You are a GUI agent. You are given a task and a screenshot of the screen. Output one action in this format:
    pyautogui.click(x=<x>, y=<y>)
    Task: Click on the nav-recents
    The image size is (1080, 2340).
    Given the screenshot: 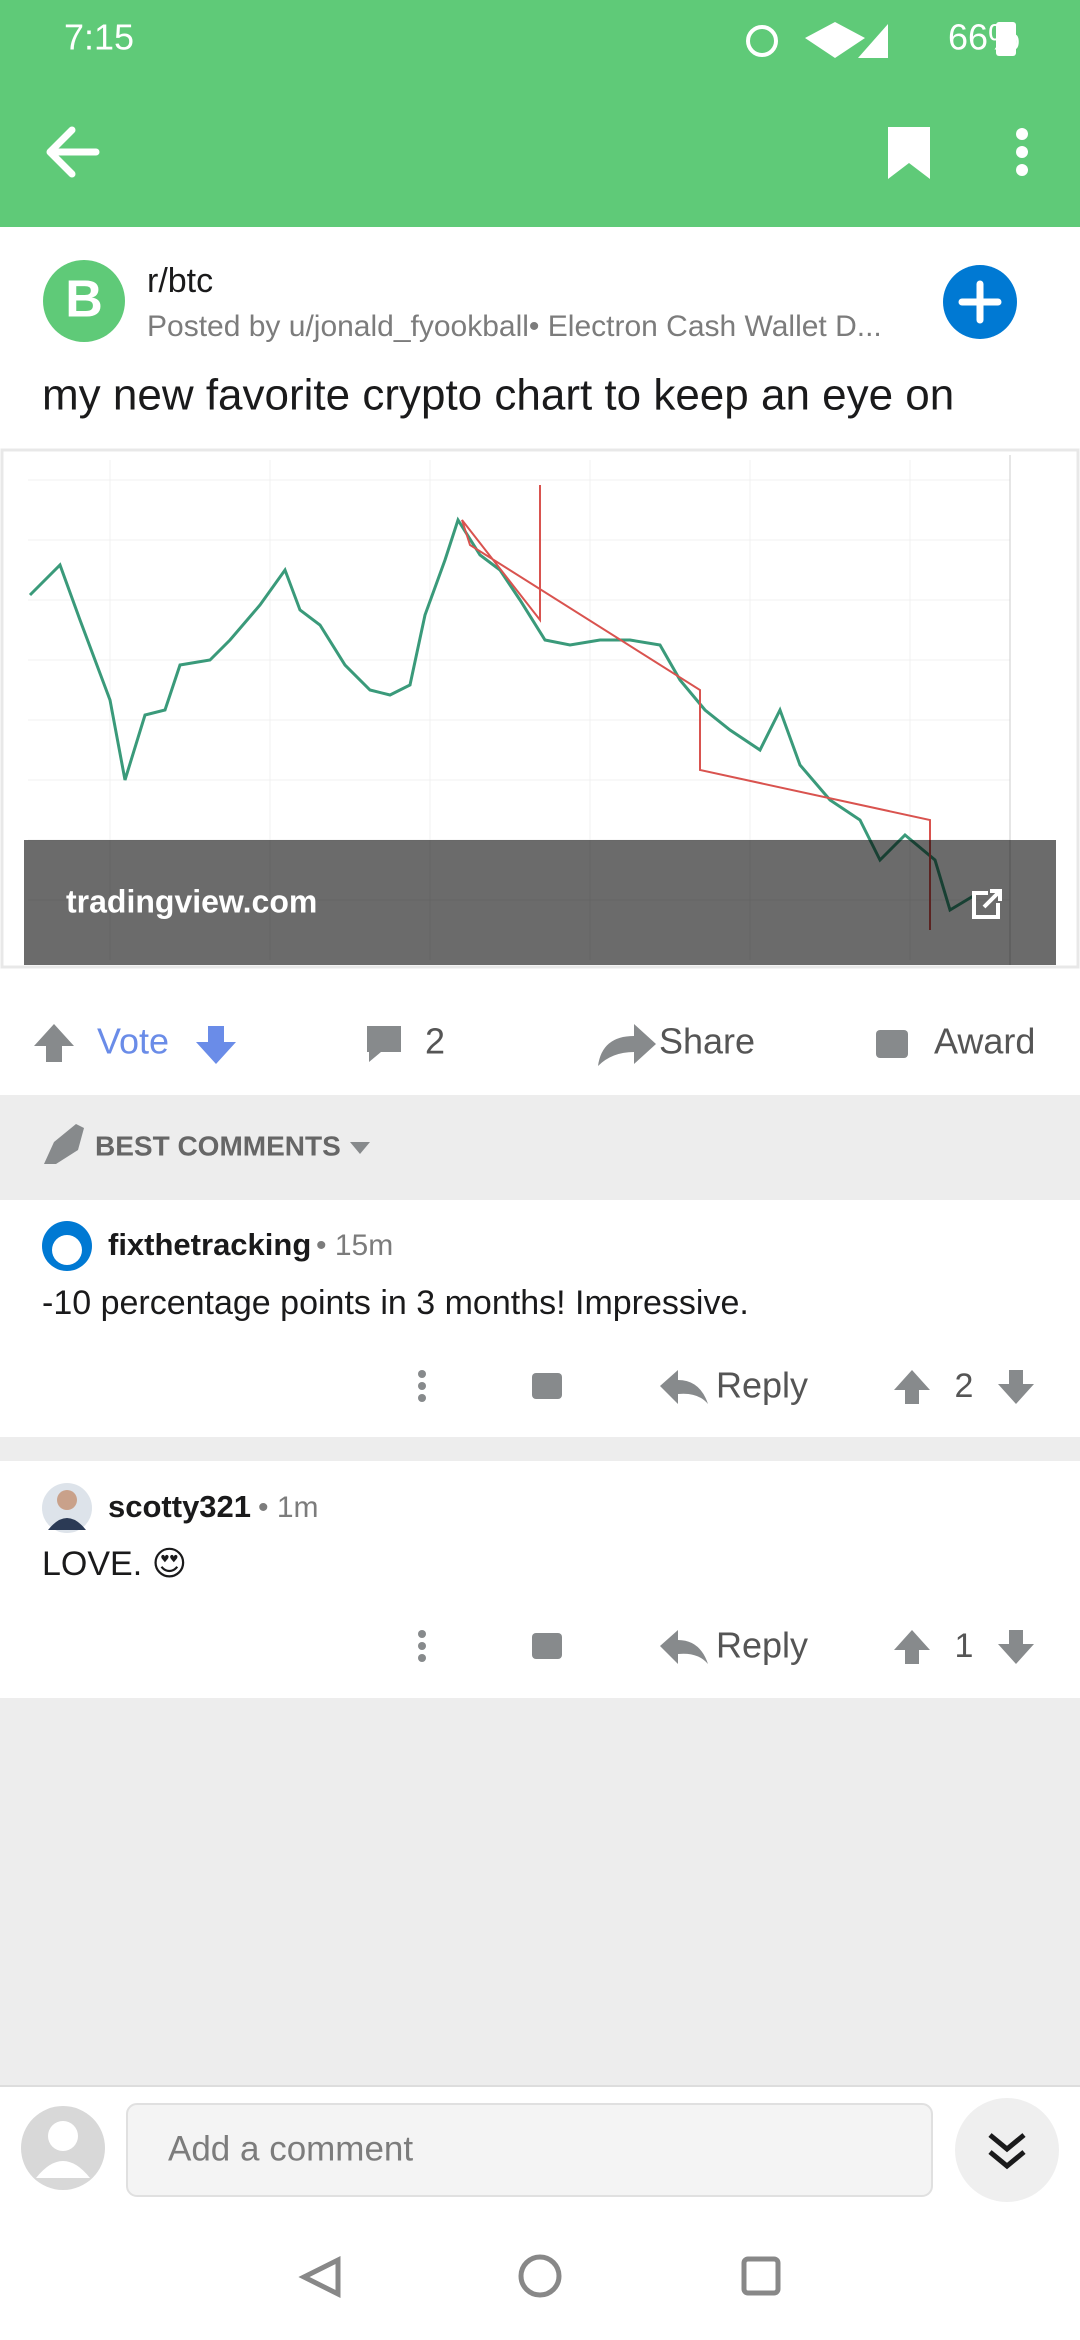 What is the action you would take?
    pyautogui.click(x=761, y=2276)
    